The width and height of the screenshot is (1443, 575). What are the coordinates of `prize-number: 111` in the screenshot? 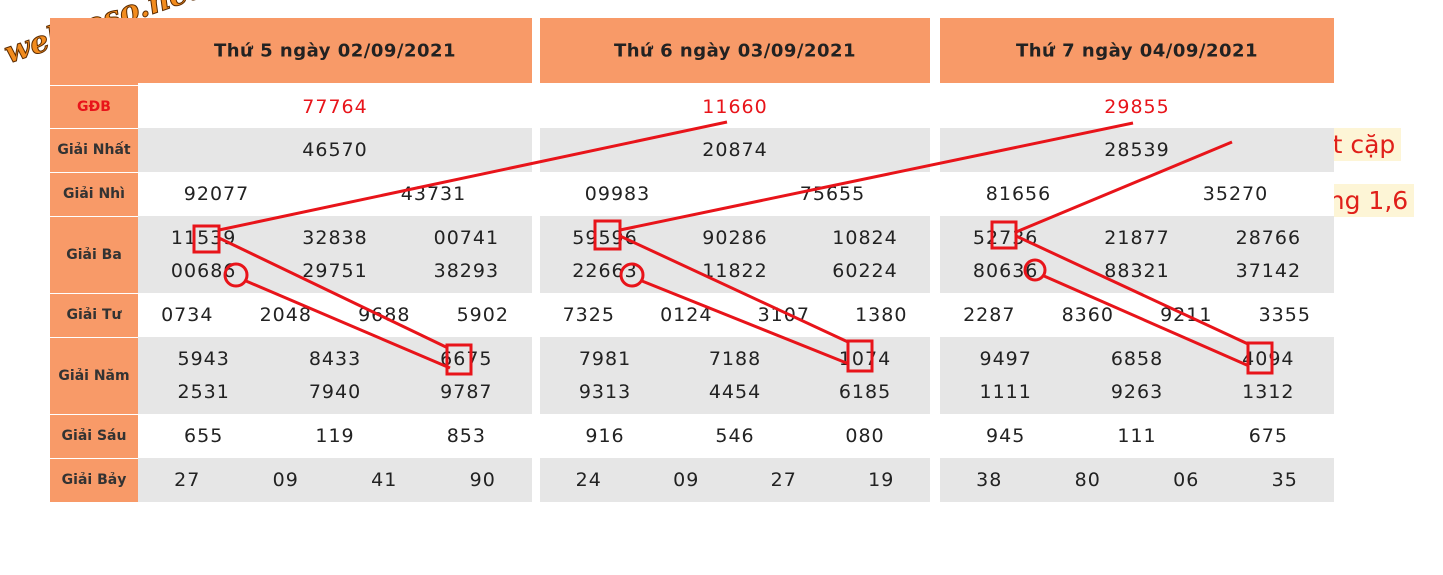 It's located at (1137, 436).